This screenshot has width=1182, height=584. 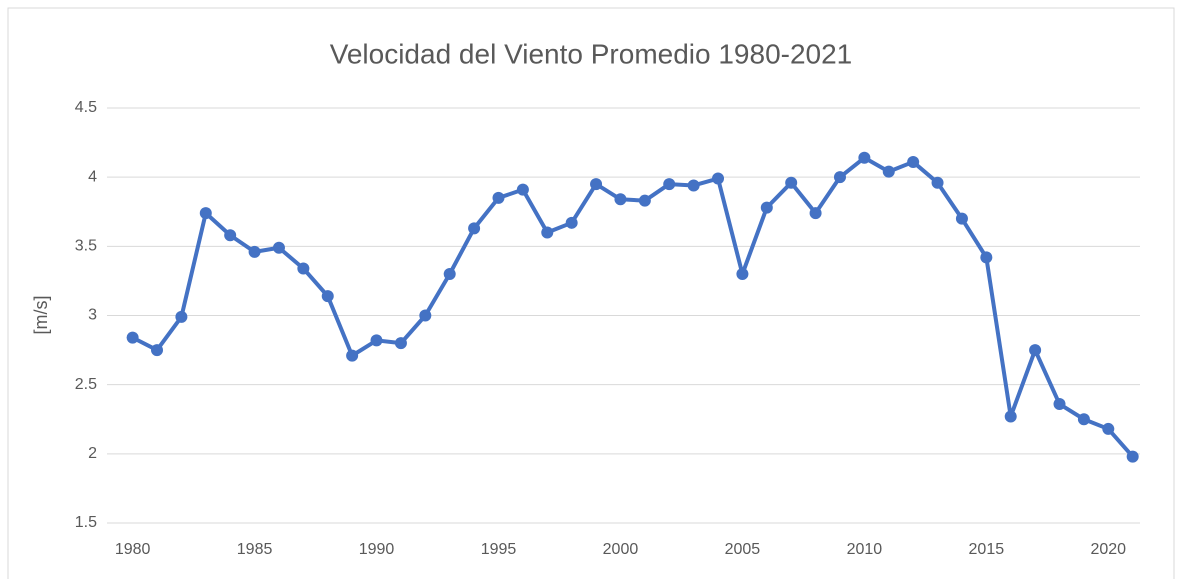 I want to click on x-tick-label: 2015, so click(x=987, y=549).